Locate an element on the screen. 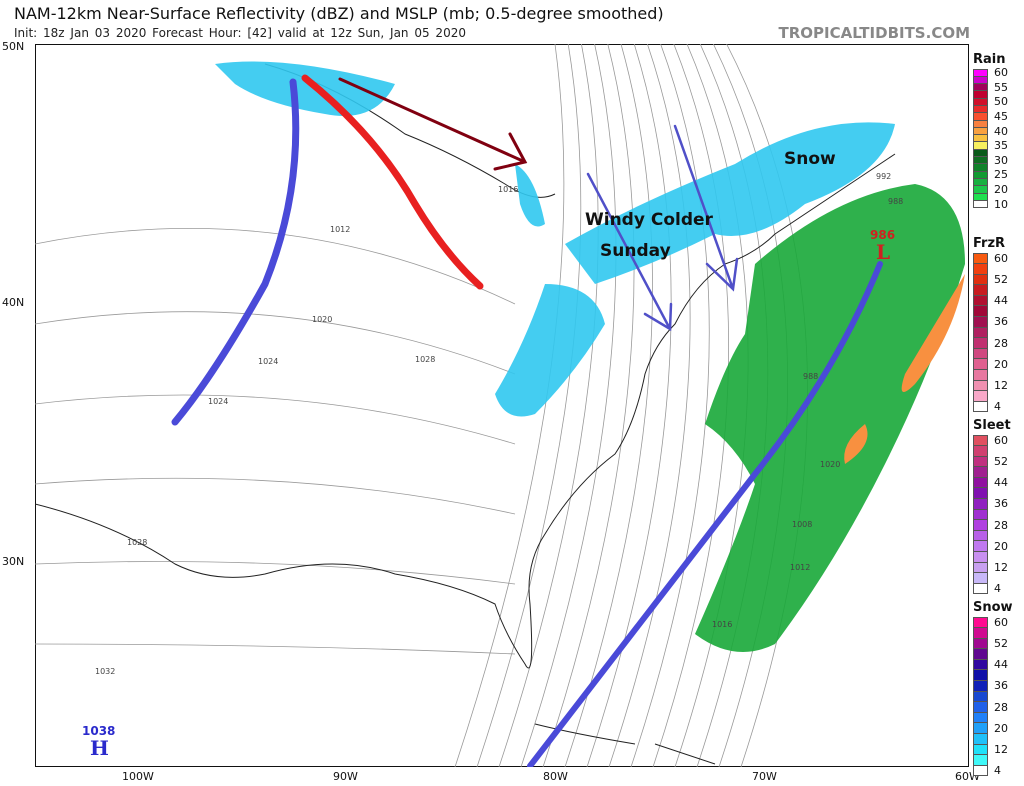  legend-value: 55 is located at coordinates (1001, 87).